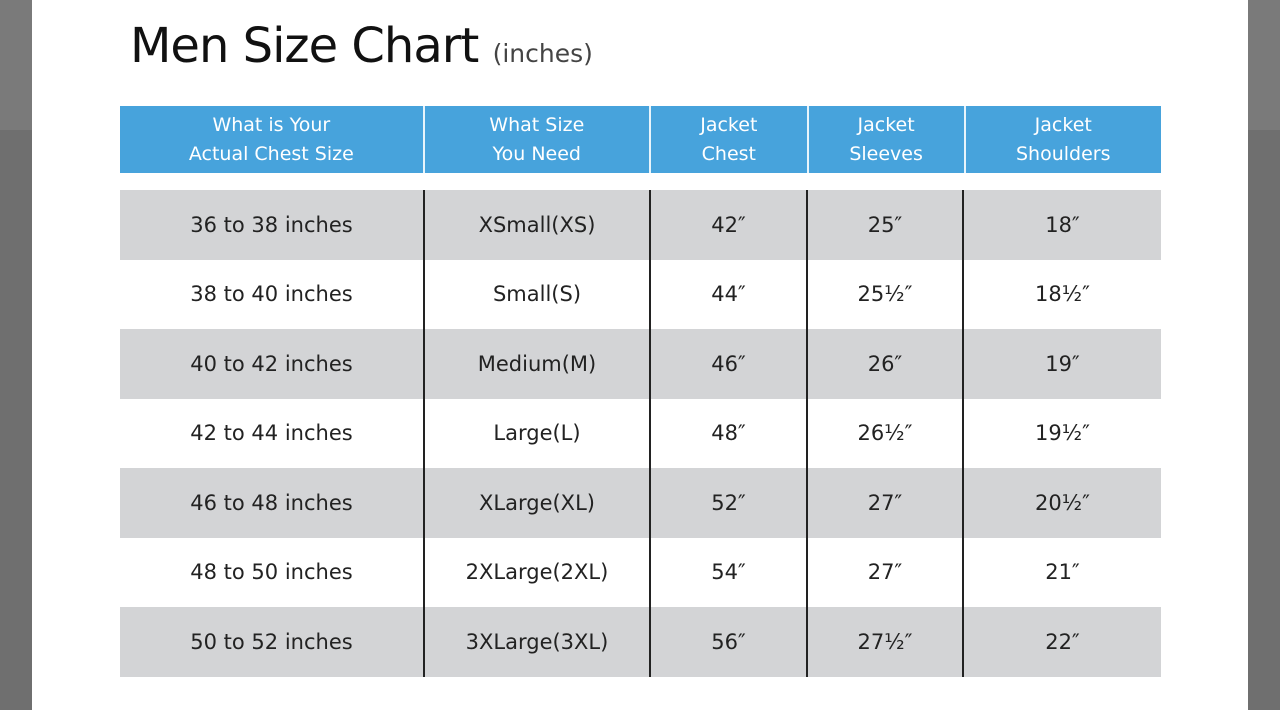 The width and height of the screenshot is (1280, 710). Describe the element at coordinates (729, 364) in the screenshot. I see `table-cell: 46″` at that location.